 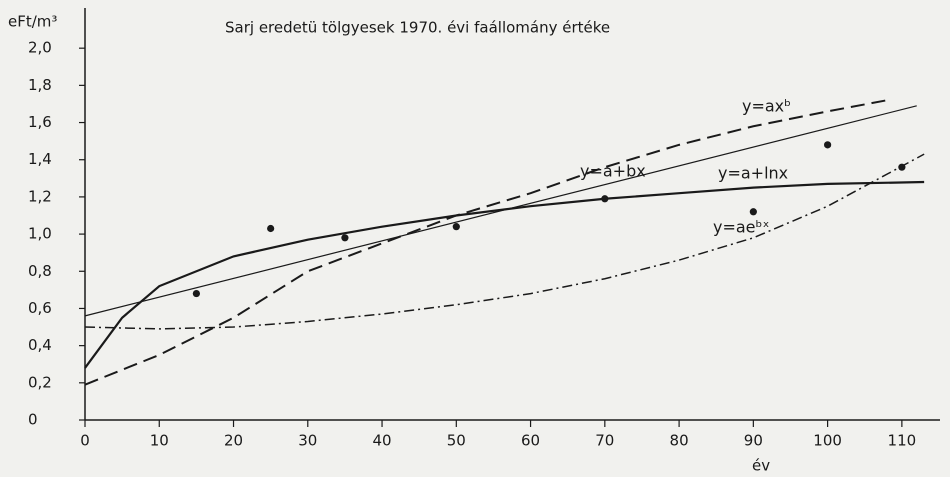 I want to click on x-tick-label: 90, so click(x=753, y=441).